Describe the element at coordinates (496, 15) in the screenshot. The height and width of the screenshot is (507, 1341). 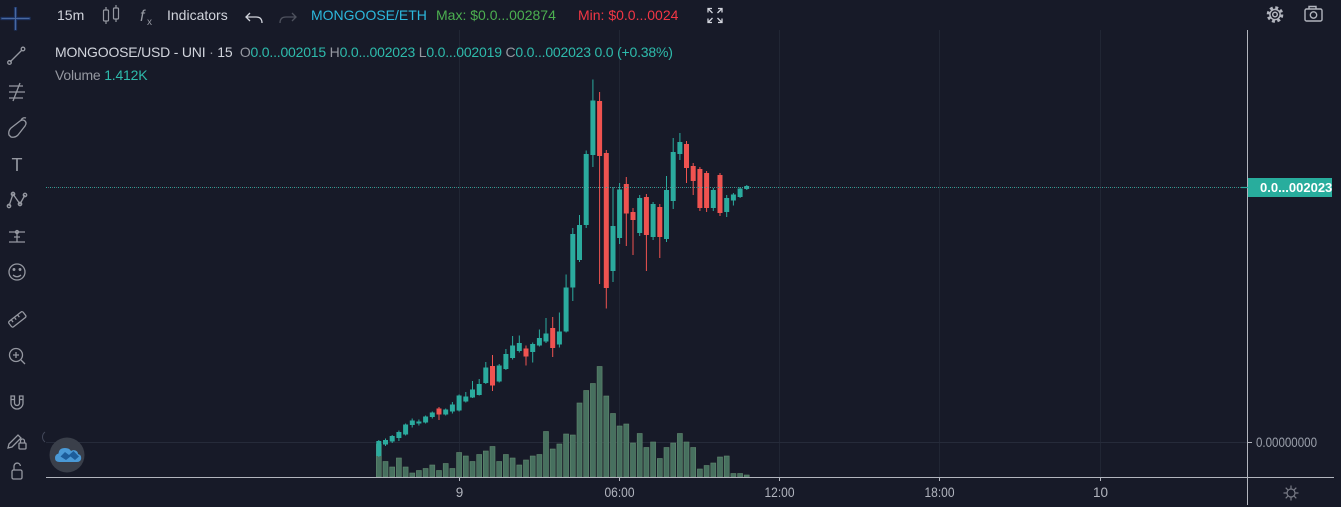
I see `svg-text: Max: $0.0...002874` at that location.